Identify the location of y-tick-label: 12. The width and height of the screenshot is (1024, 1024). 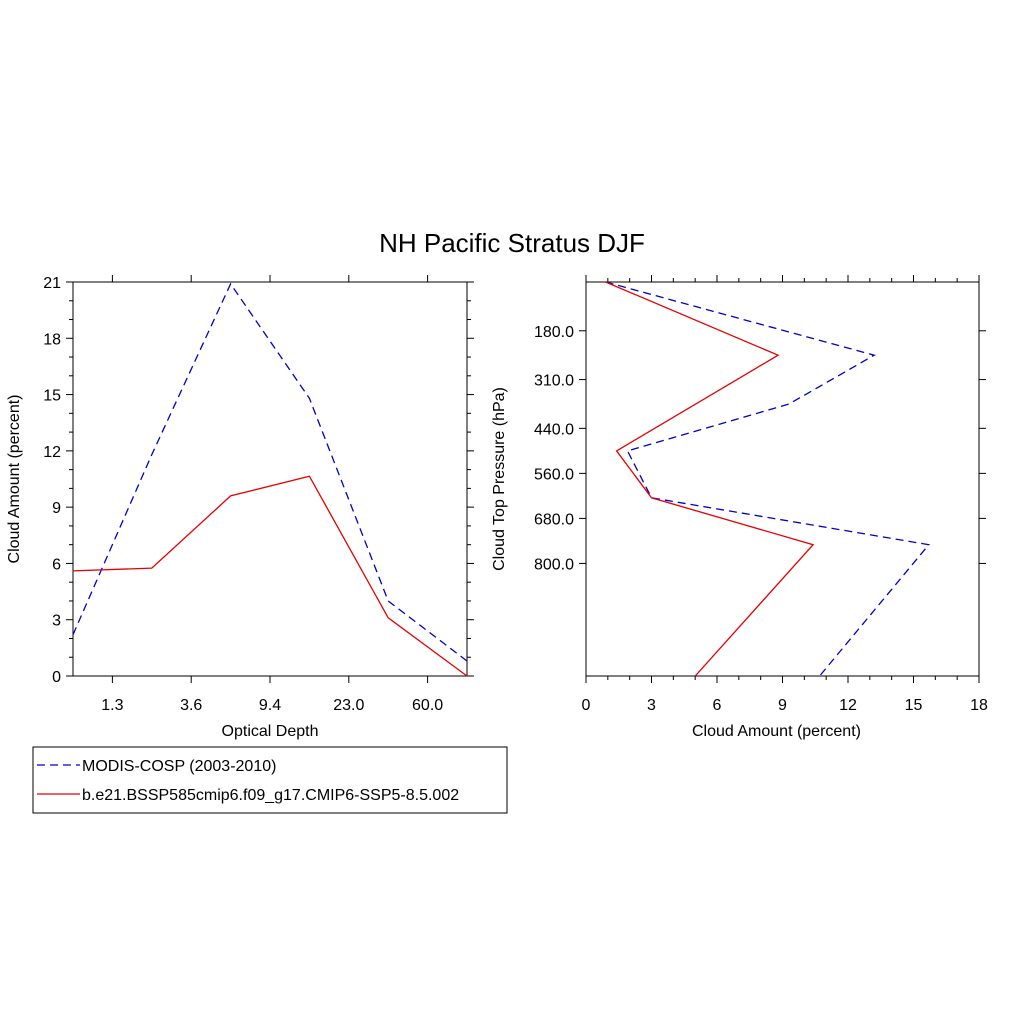
(52, 452).